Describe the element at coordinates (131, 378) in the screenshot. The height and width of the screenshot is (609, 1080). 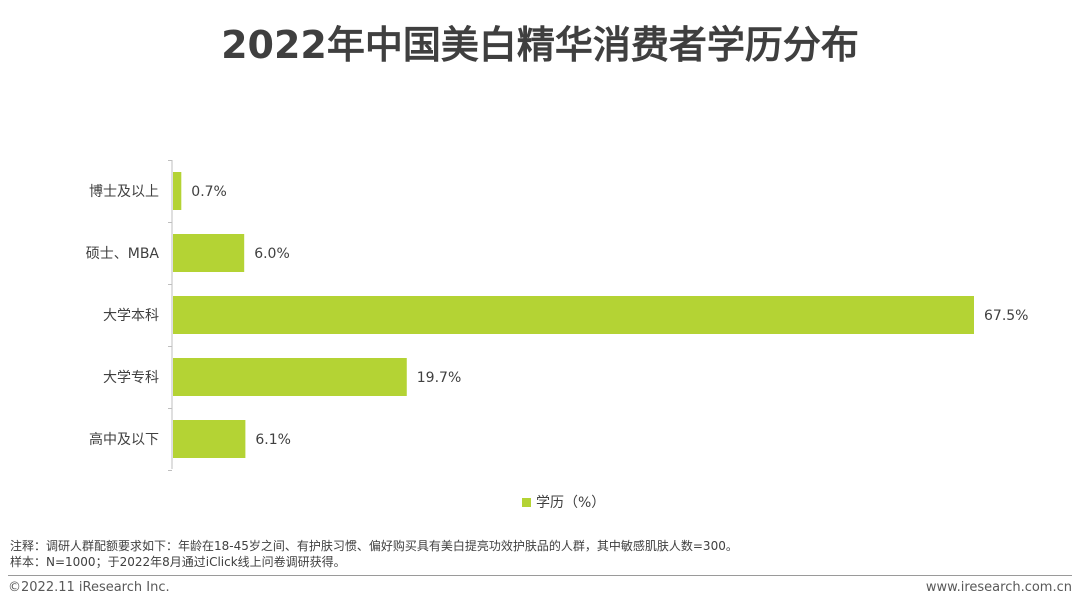
I see `category-label: 大学专科` at that location.